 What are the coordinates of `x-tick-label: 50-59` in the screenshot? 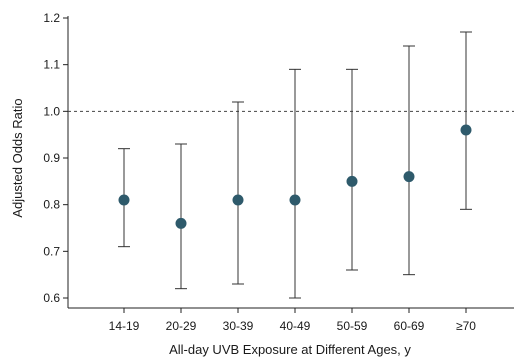 It's located at (352, 326).